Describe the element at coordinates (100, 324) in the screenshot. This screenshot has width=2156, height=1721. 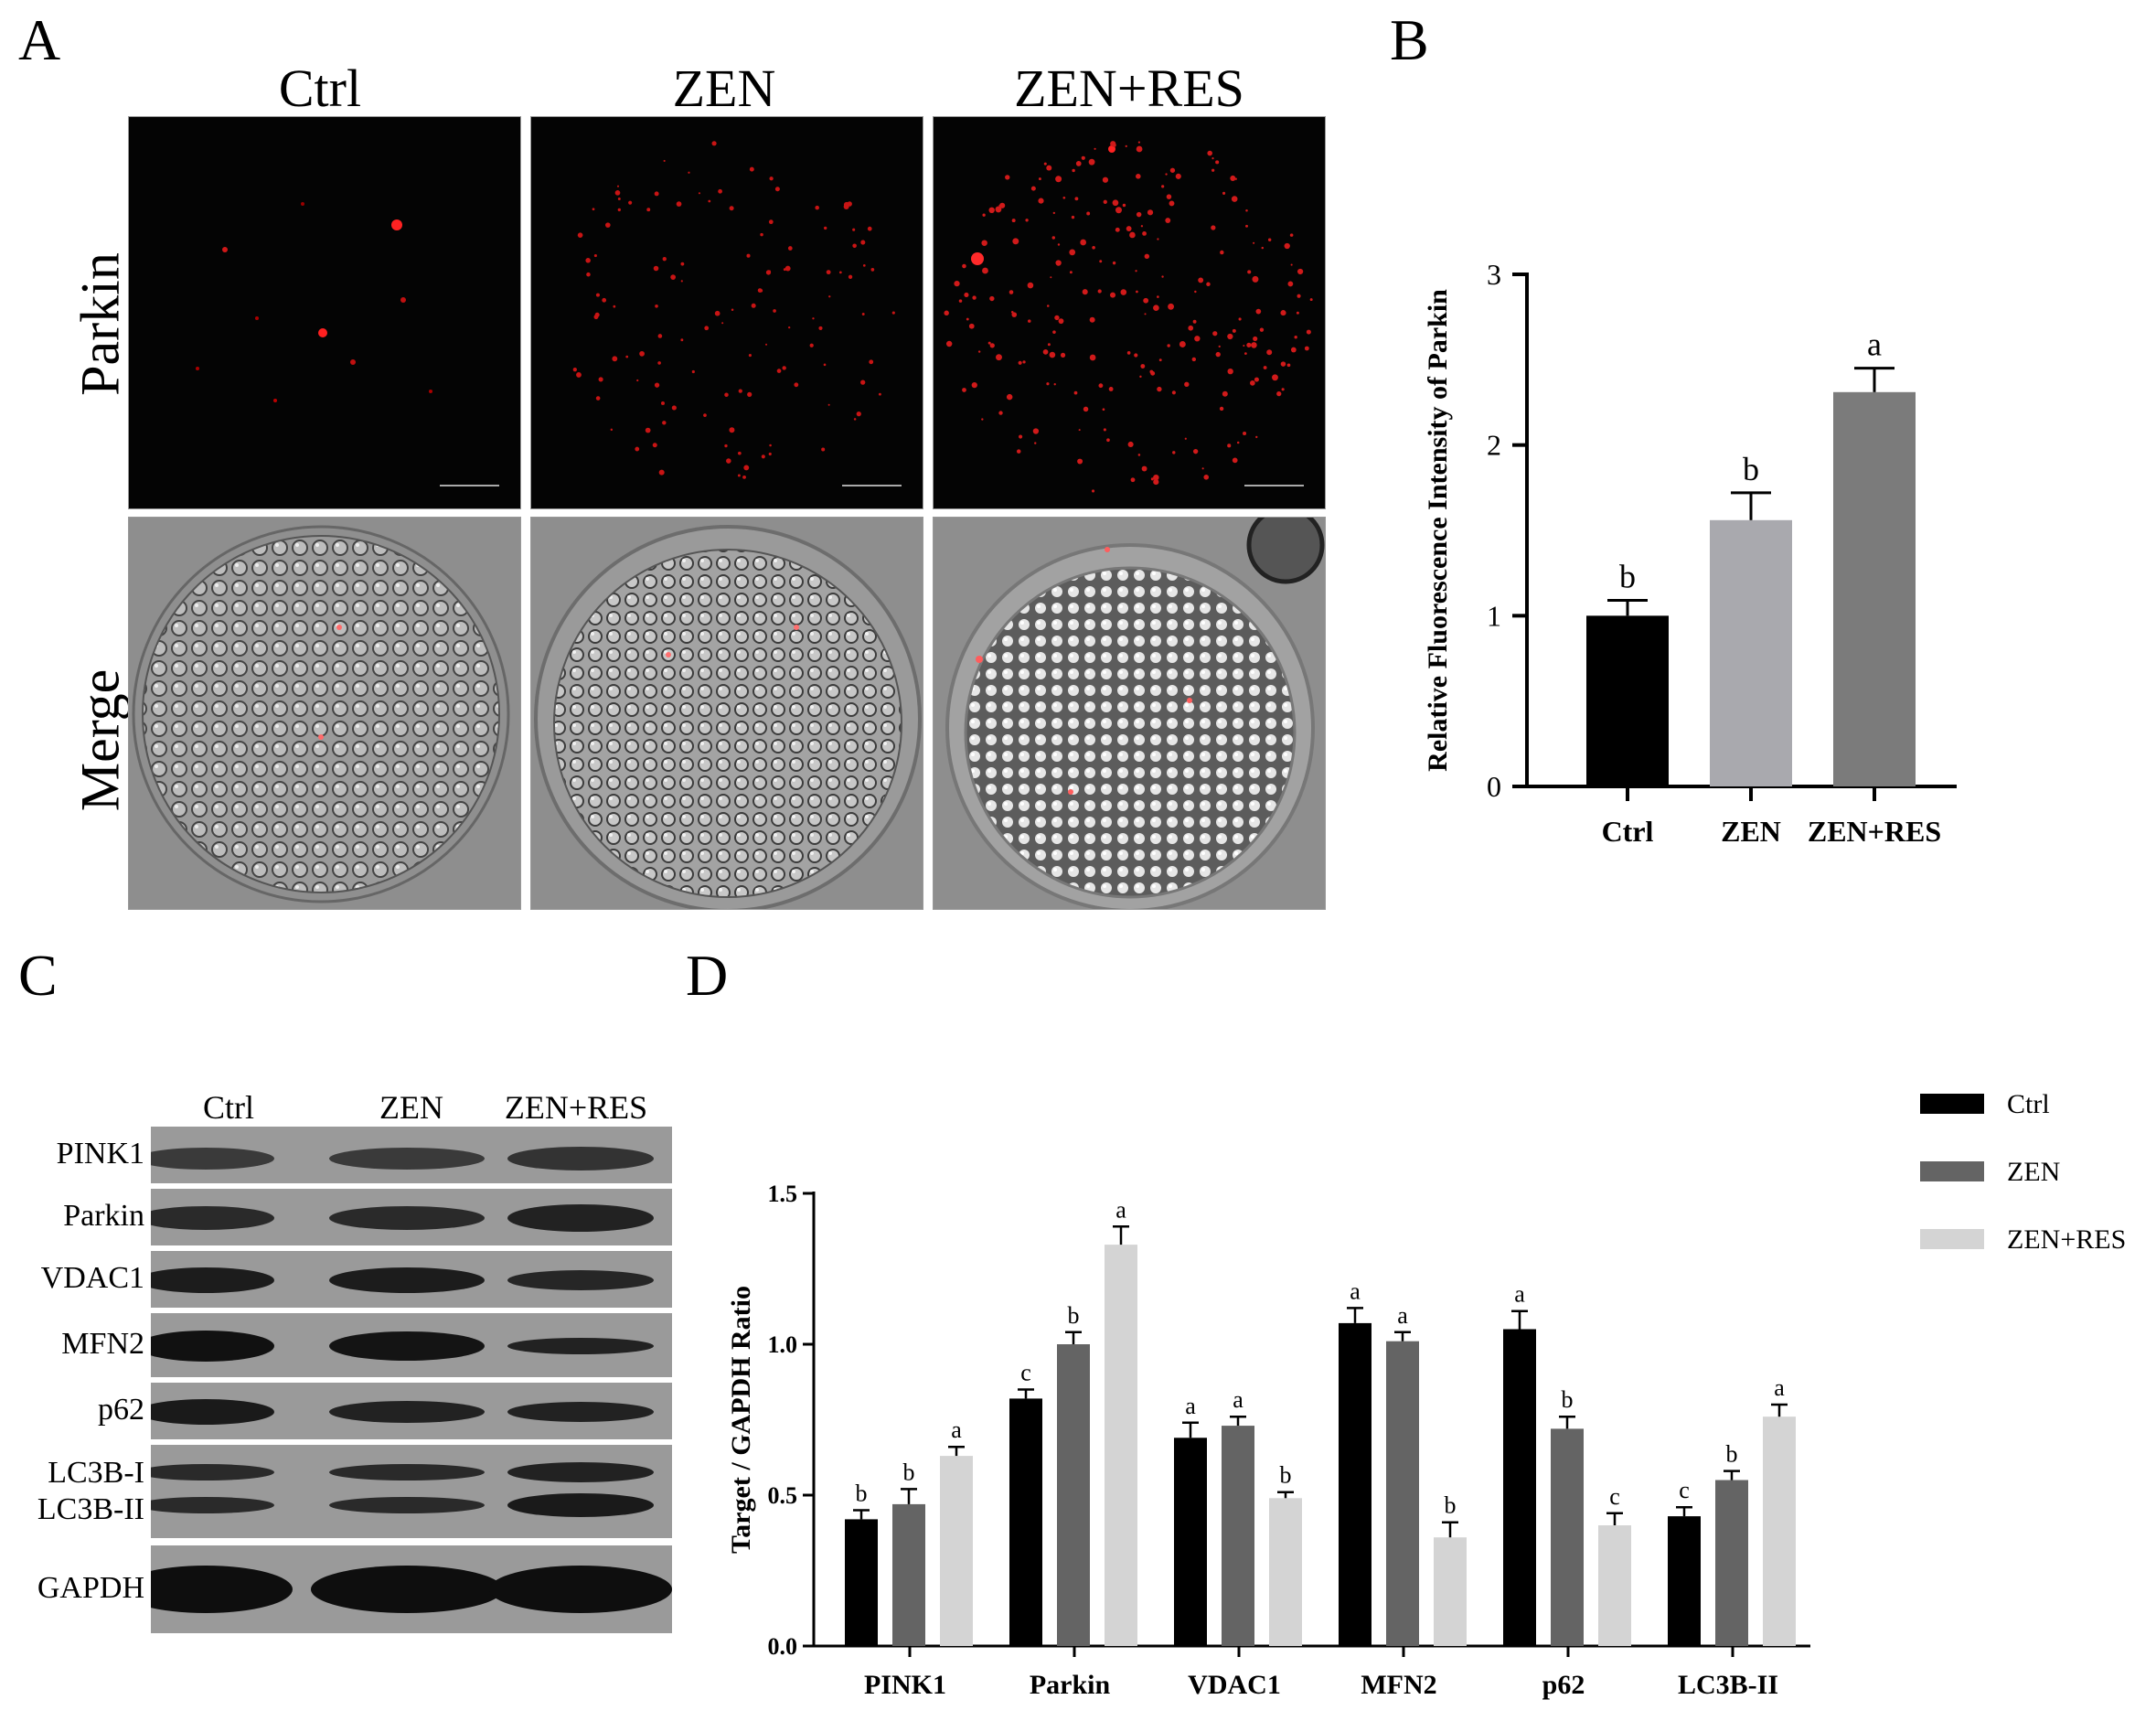
I see `row-label-parkin: Parkin` at that location.